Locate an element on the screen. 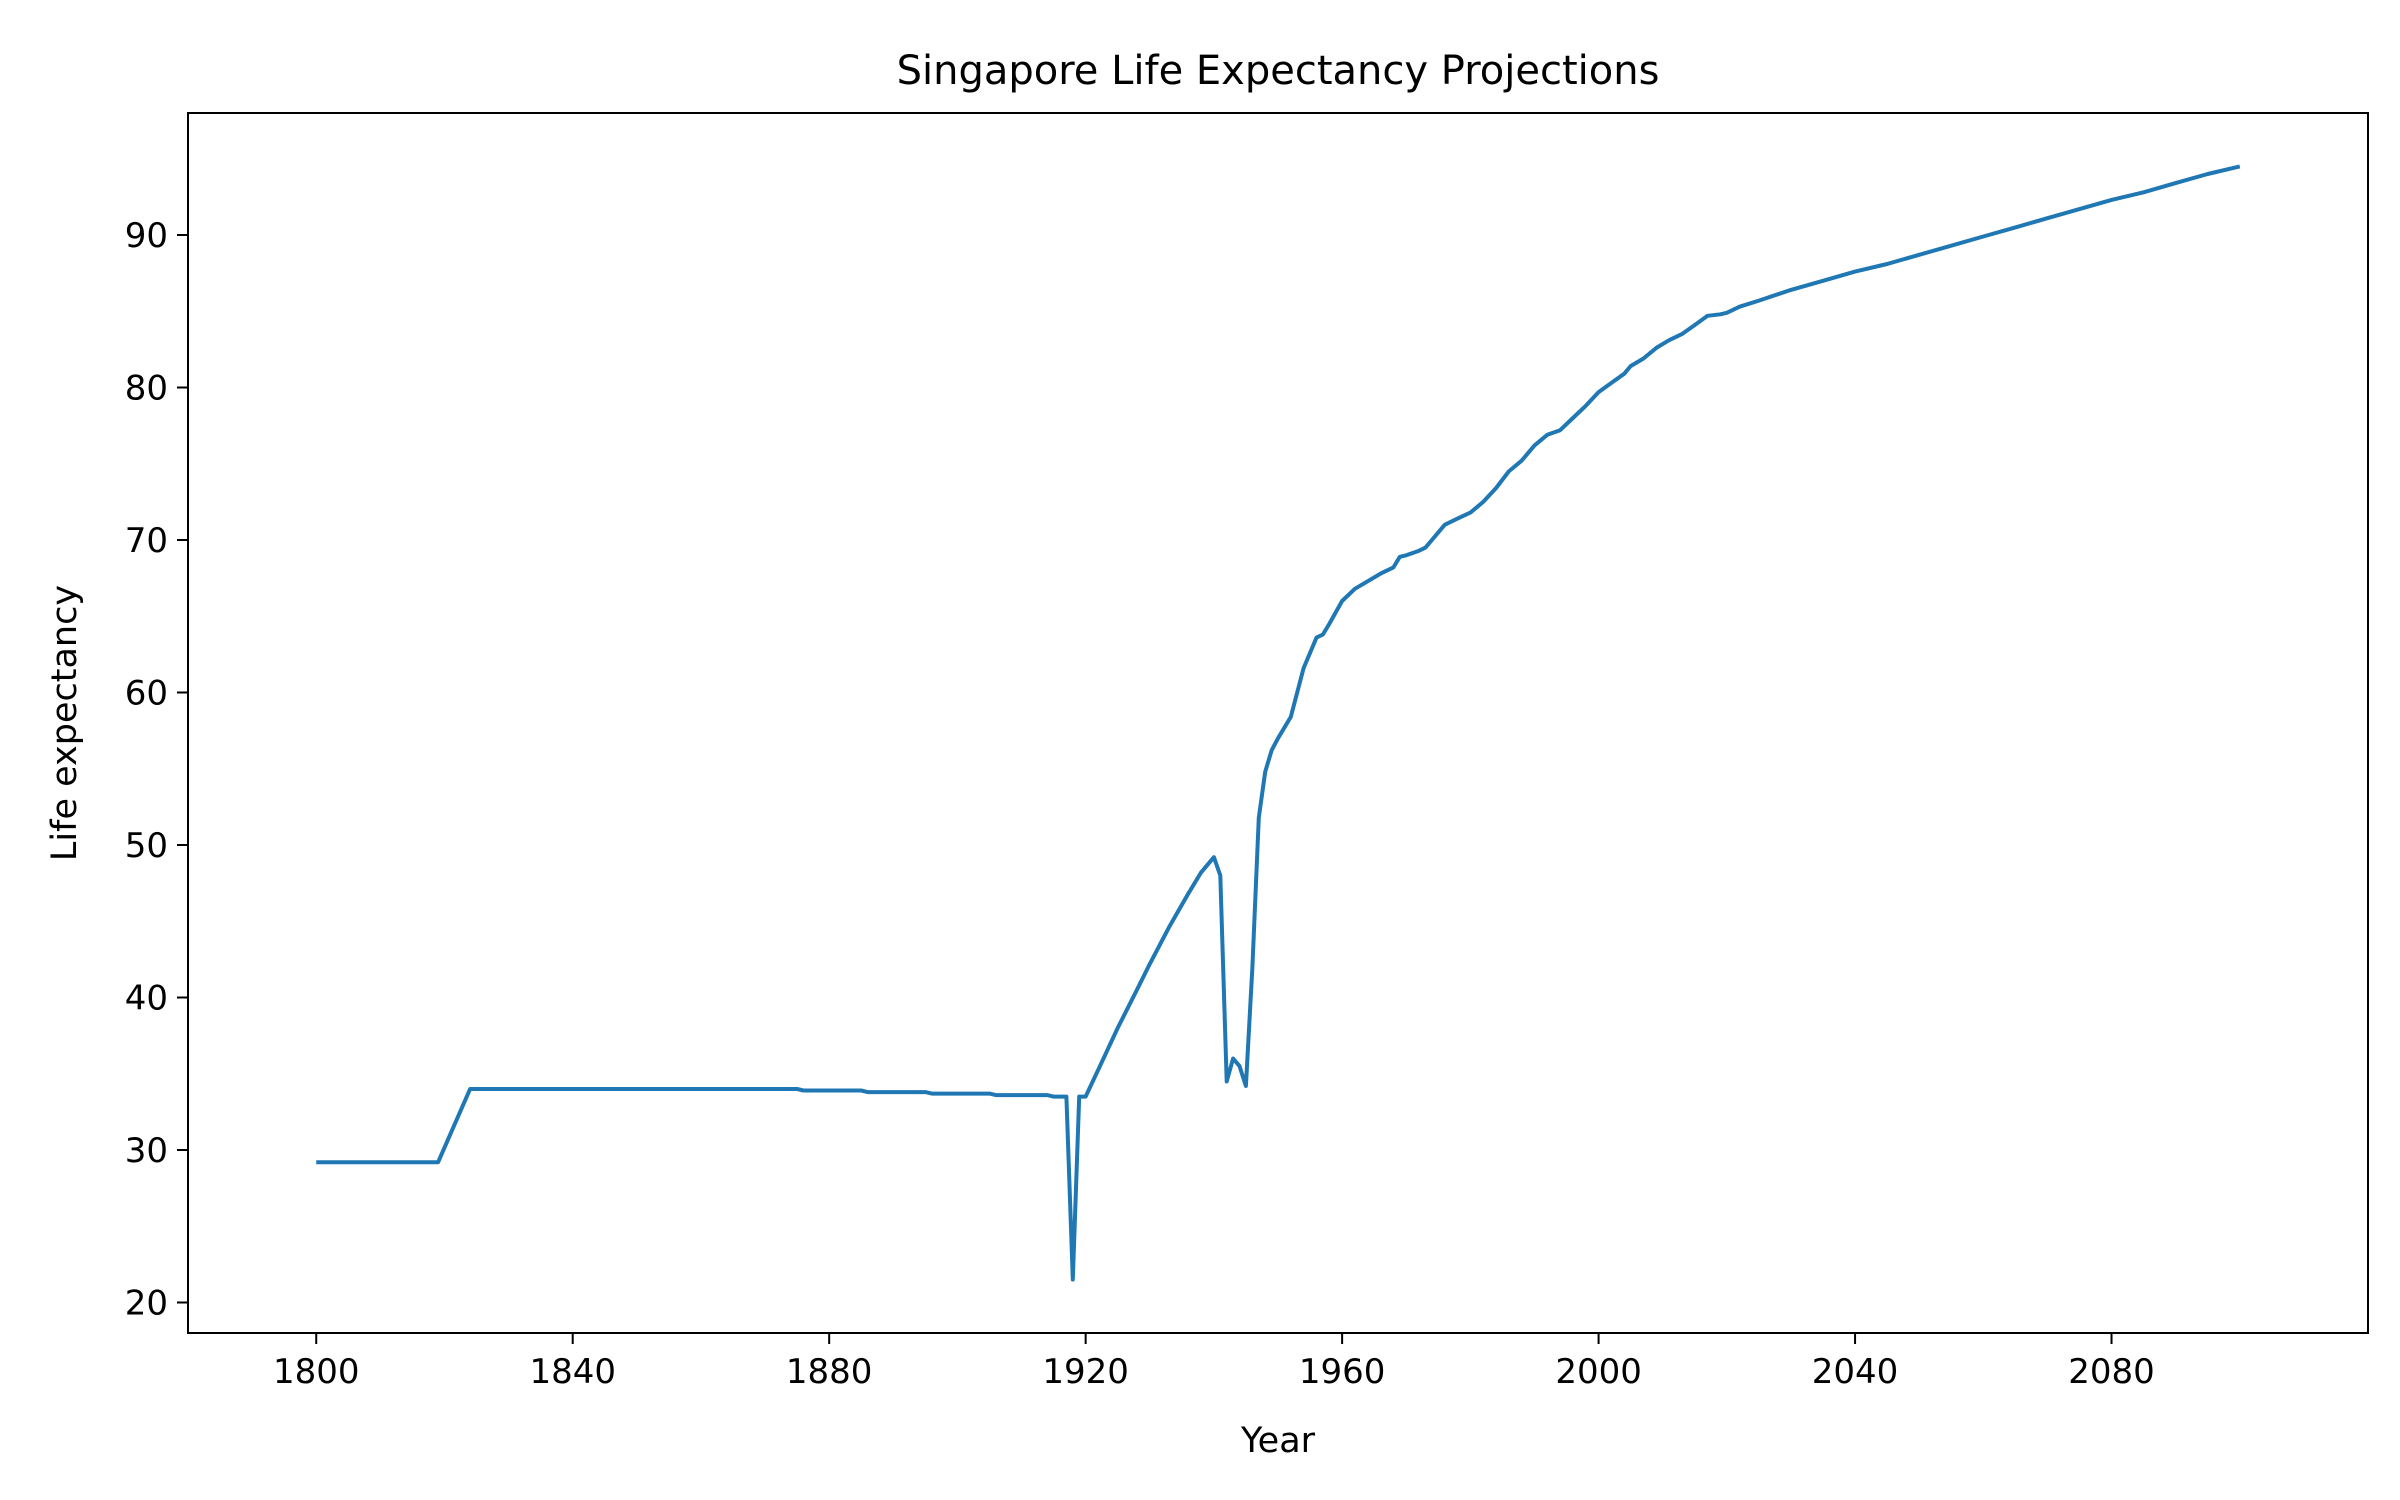 This screenshot has width=2400, height=1500. y-tick-label: 30 is located at coordinates (146, 1151).